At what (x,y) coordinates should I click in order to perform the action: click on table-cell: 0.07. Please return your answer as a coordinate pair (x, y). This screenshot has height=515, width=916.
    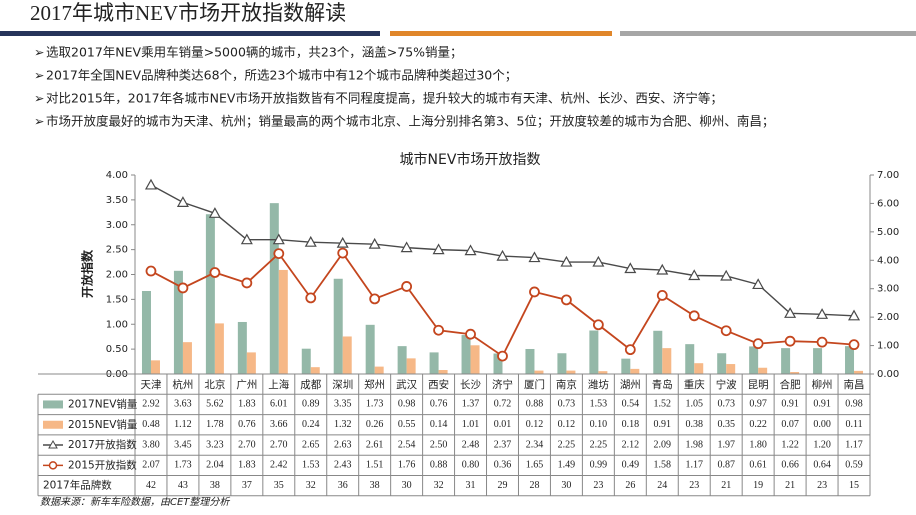
    Looking at the image, I should click on (790, 424).